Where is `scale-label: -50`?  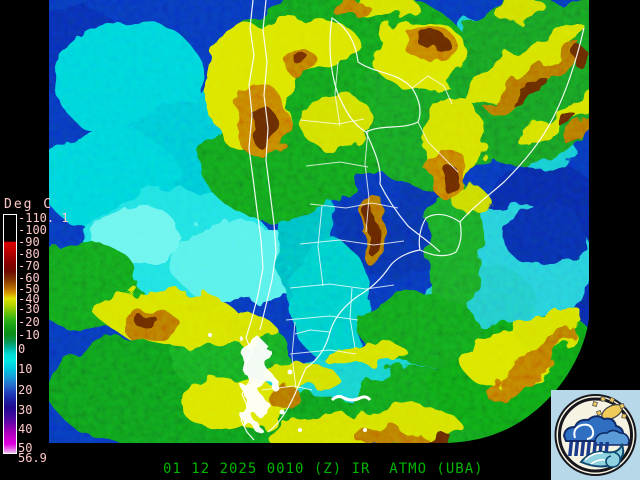
scale-label: -50 is located at coordinates (29, 289).